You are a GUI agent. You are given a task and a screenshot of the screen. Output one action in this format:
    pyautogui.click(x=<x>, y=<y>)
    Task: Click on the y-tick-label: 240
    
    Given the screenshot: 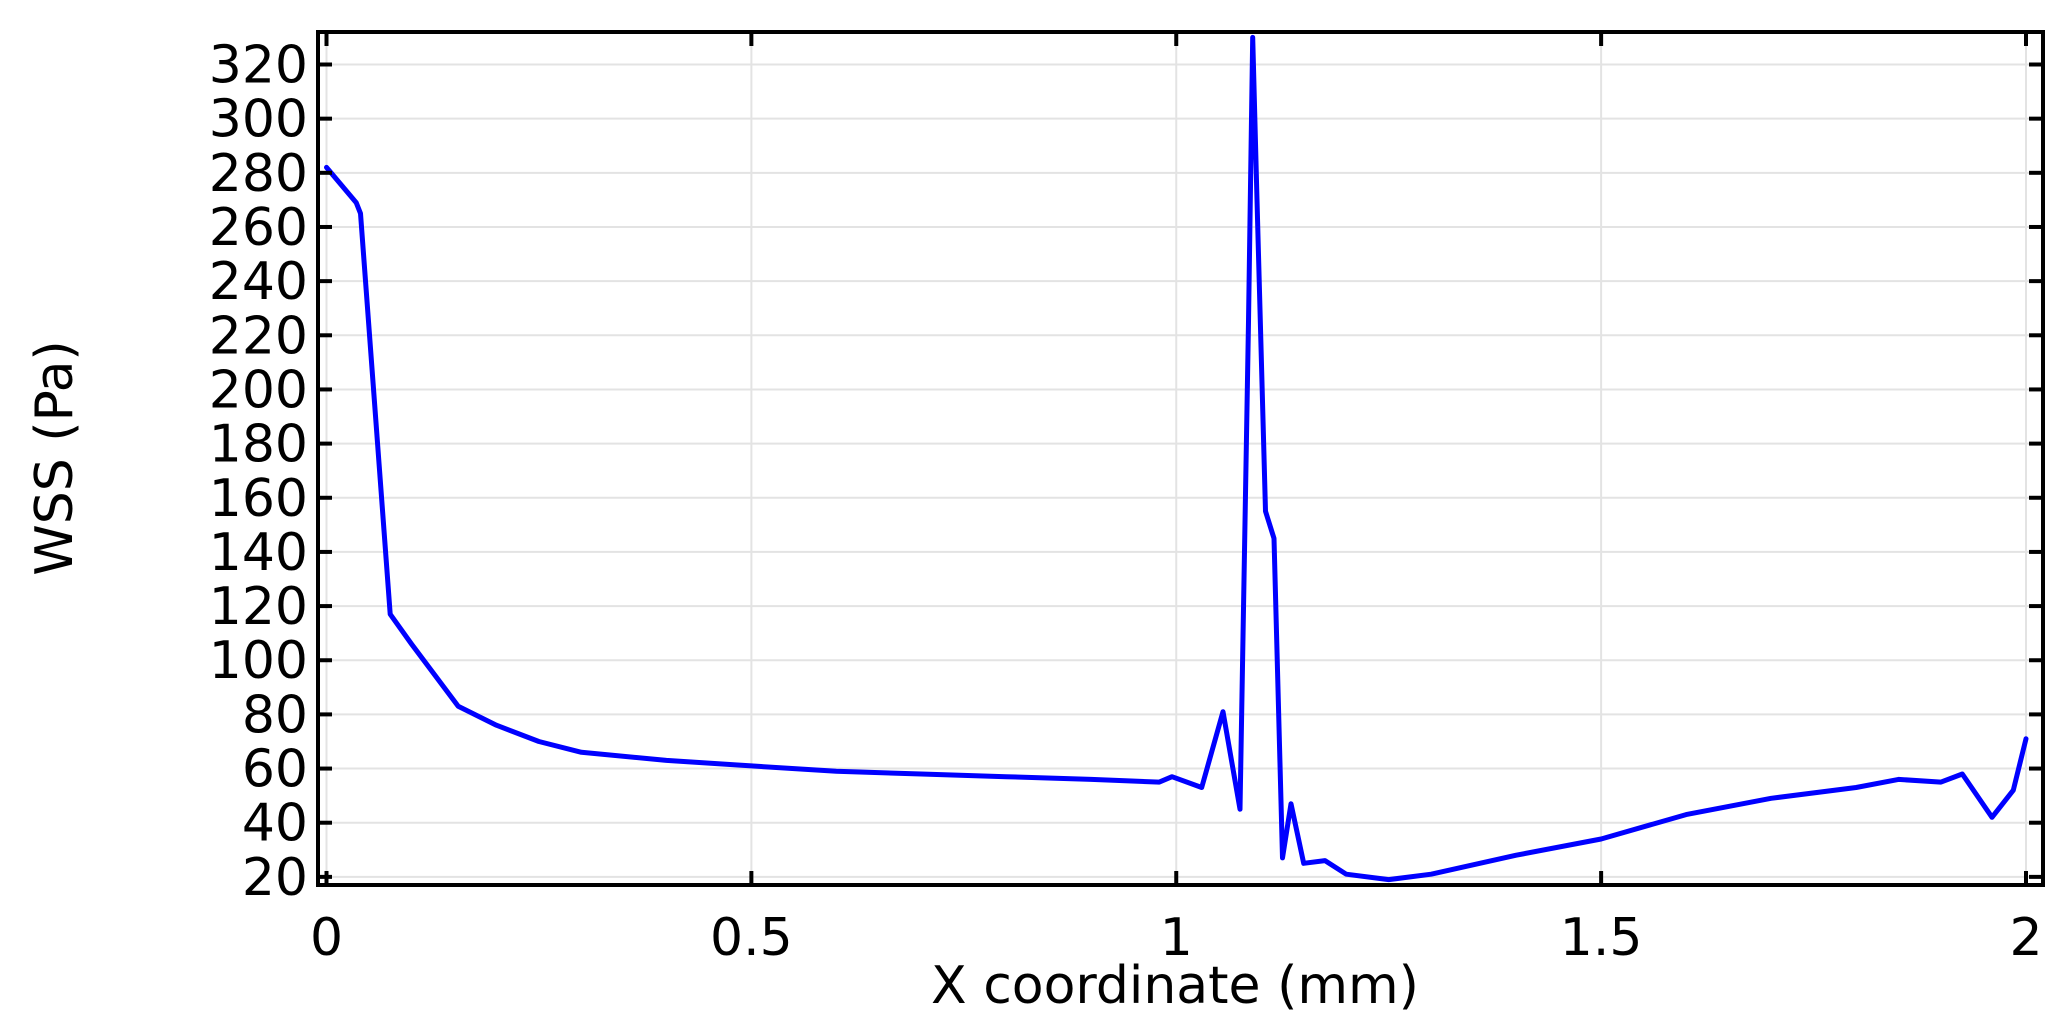 What is the action you would take?
    pyautogui.click(x=258, y=282)
    